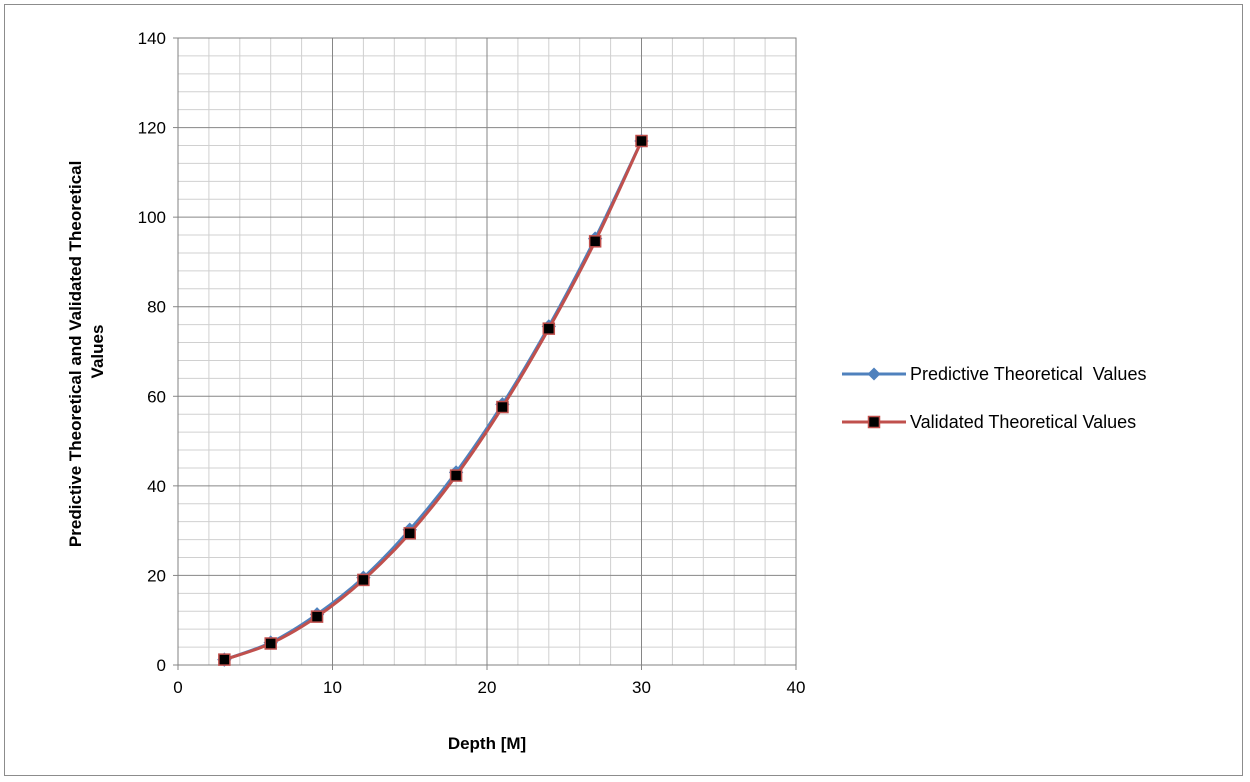 This screenshot has width=1250, height=782. I want to click on y-tick-label: 60, so click(156, 396).